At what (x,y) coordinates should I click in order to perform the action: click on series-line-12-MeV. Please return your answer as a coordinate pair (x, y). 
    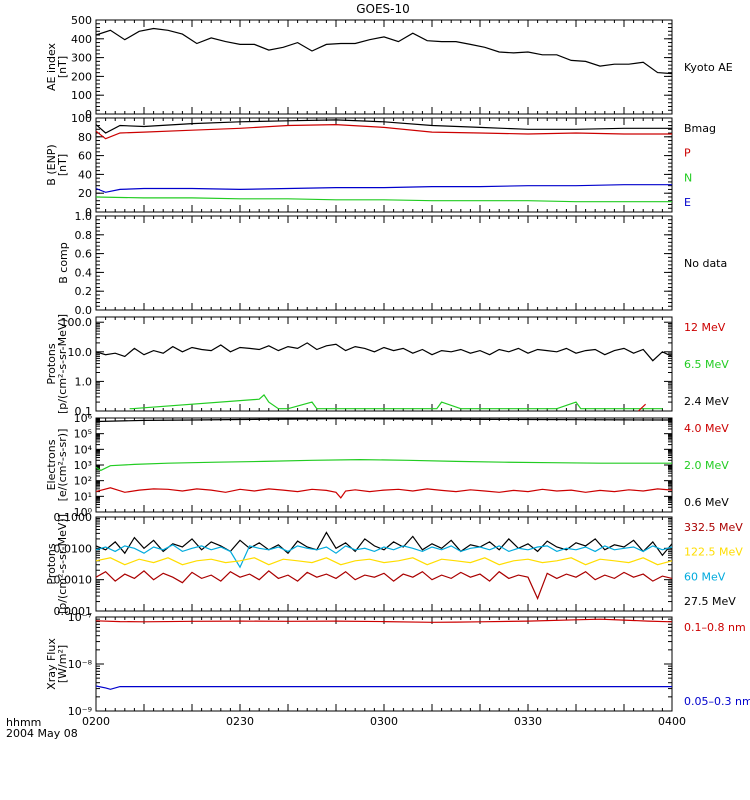
    Looking at the image, I should click on (642, 407).